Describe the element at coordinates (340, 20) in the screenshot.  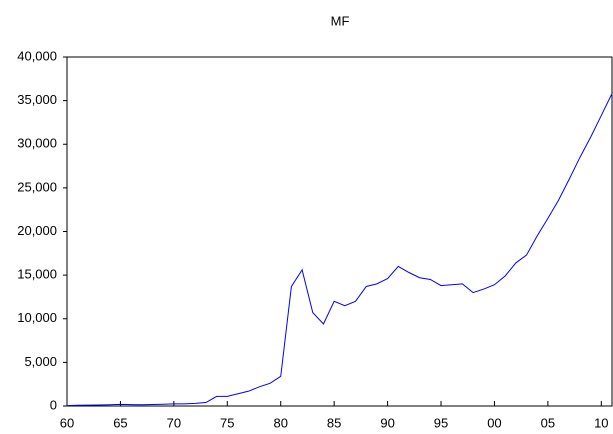
I see `chart-title: MF` at that location.